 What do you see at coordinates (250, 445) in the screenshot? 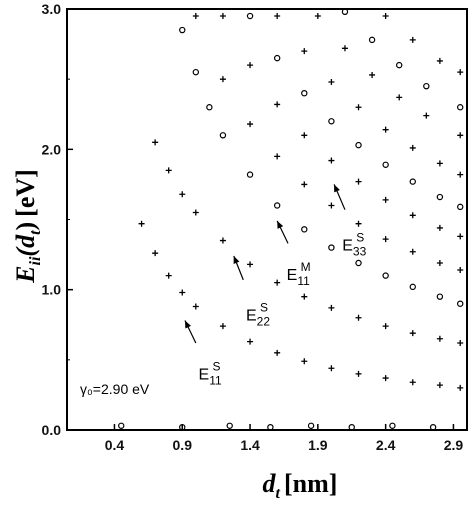
I see `x-tick-label: 1.4` at bounding box center [250, 445].